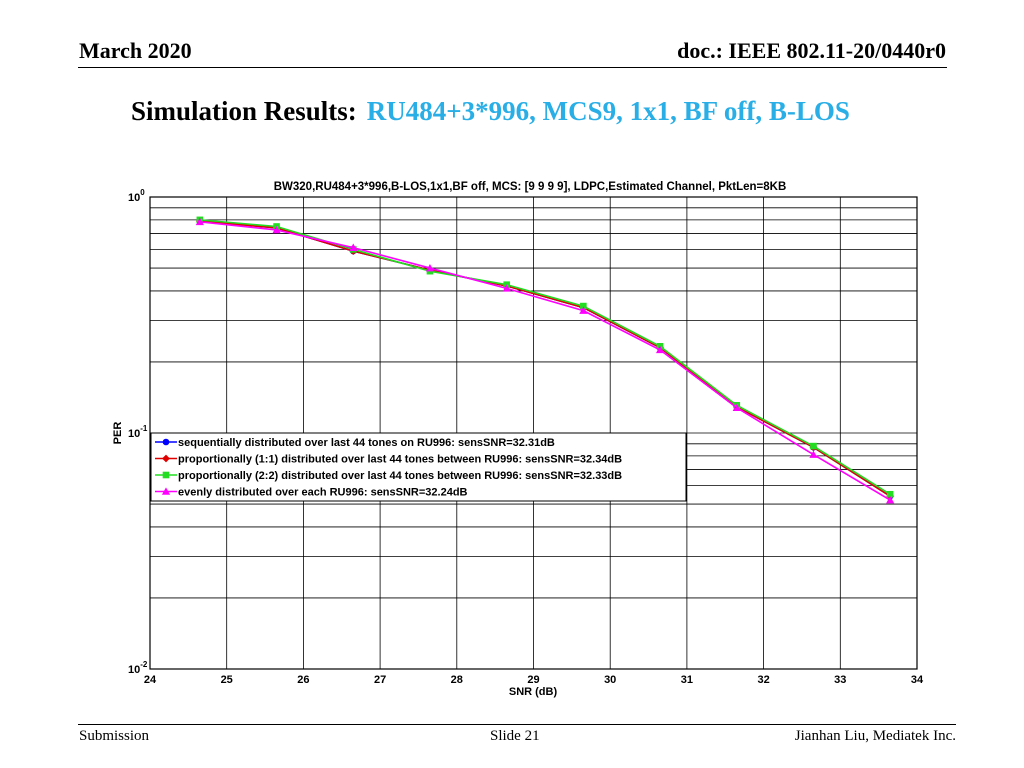 The width and height of the screenshot is (1024, 768). Describe the element at coordinates (303, 680) in the screenshot. I see `x-tick-label: 26` at that location.